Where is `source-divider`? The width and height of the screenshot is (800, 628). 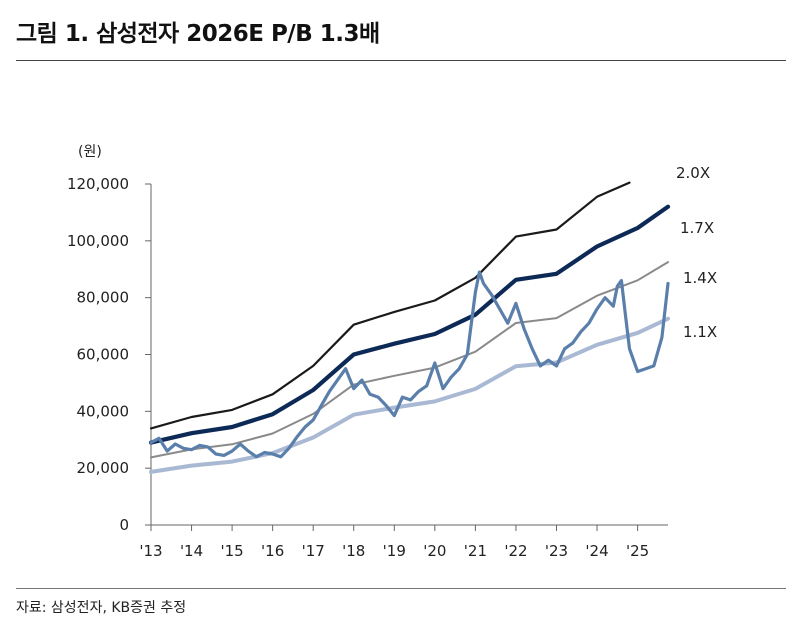 source-divider is located at coordinates (401, 588).